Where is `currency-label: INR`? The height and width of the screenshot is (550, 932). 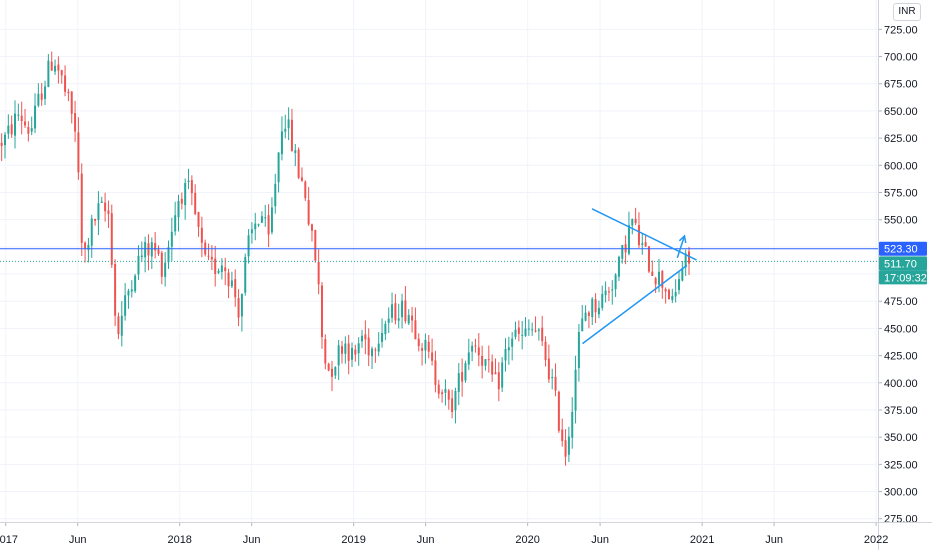 currency-label: INR is located at coordinates (907, 12).